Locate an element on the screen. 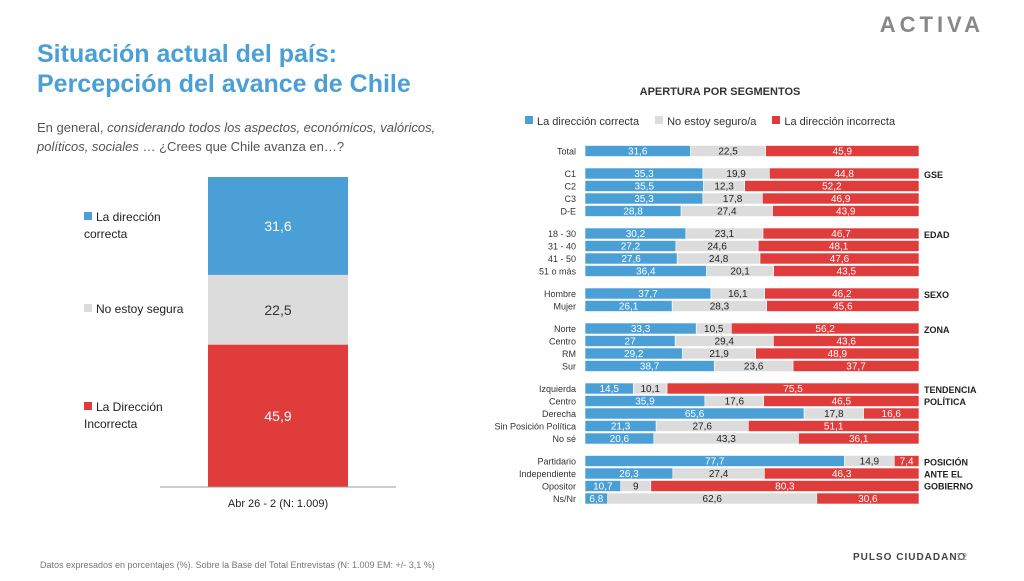 This screenshot has height=581, width=1024. segment-value-label: 35,3 is located at coordinates (644, 174).